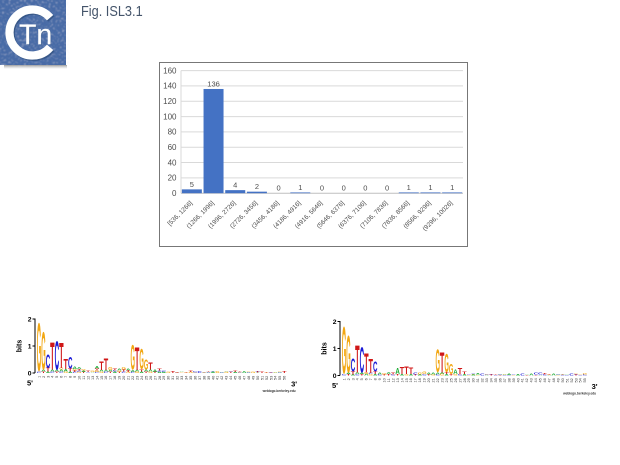 Image resolution: width=620 pixels, height=465 pixels. I want to click on svg-text: 16, so click(411, 380).